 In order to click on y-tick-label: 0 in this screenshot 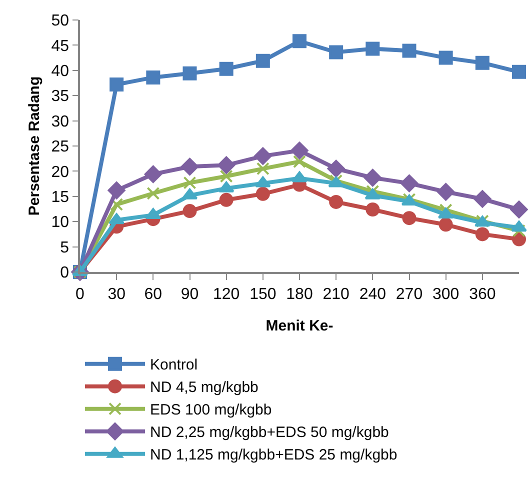, I will do `click(65, 273)`.